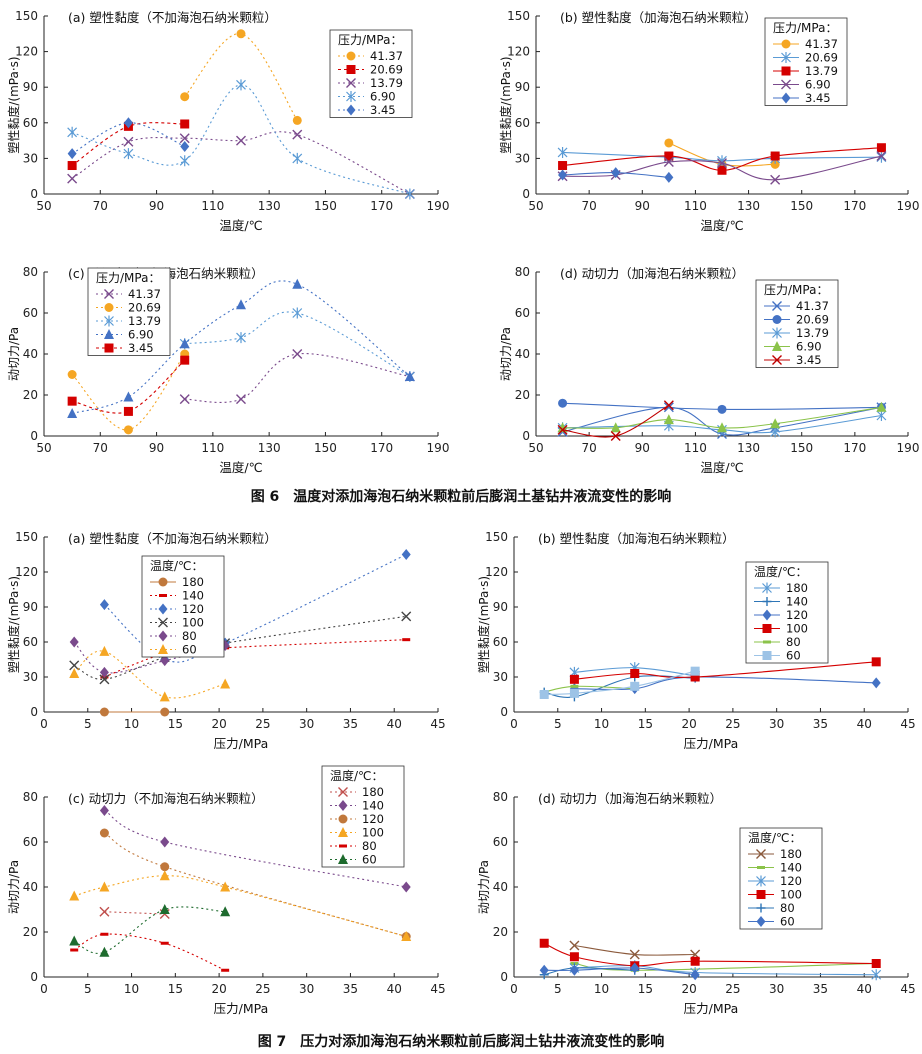 The image size is (922, 1054). Describe the element at coordinates (131, 724) in the screenshot. I see `x-tick-label: 10` at that location.